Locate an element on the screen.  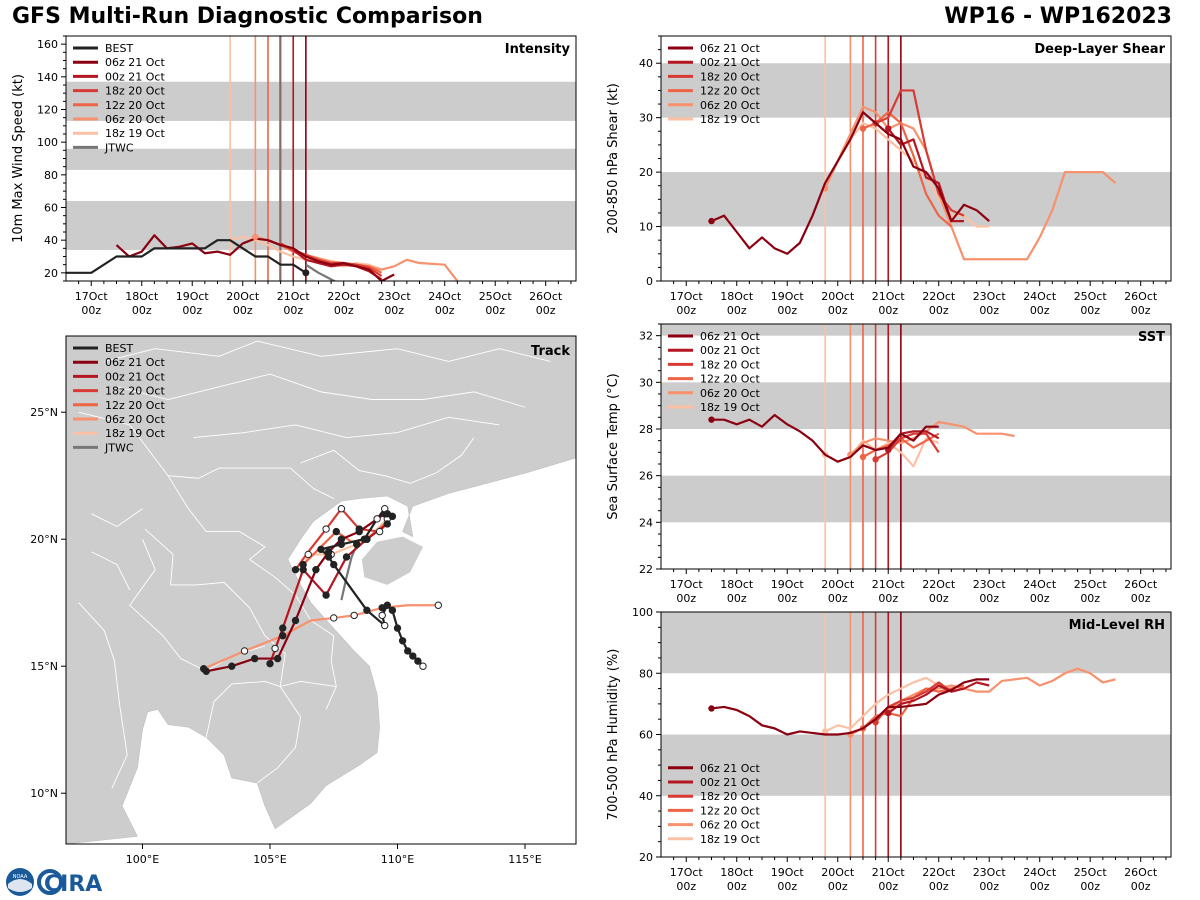
x-tick-day: 25Oct is located at coordinates (1091, 584).